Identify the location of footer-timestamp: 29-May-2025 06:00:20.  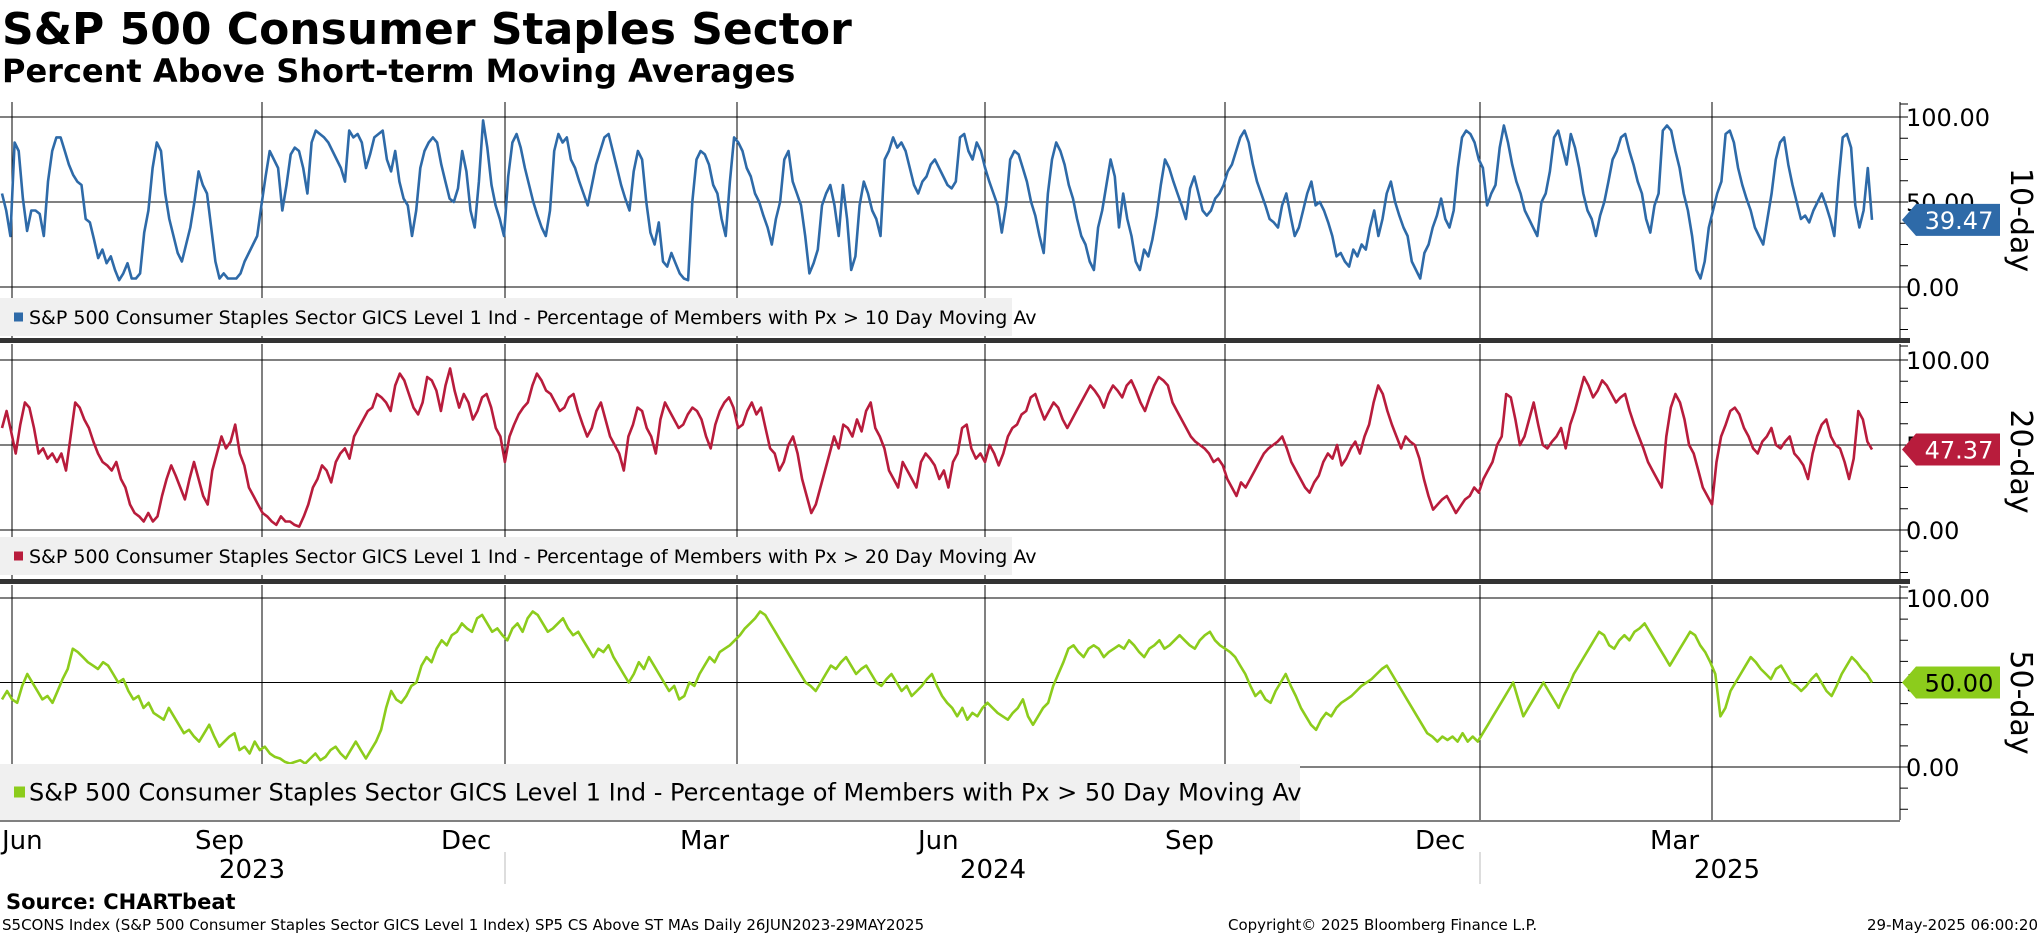
(1952, 925).